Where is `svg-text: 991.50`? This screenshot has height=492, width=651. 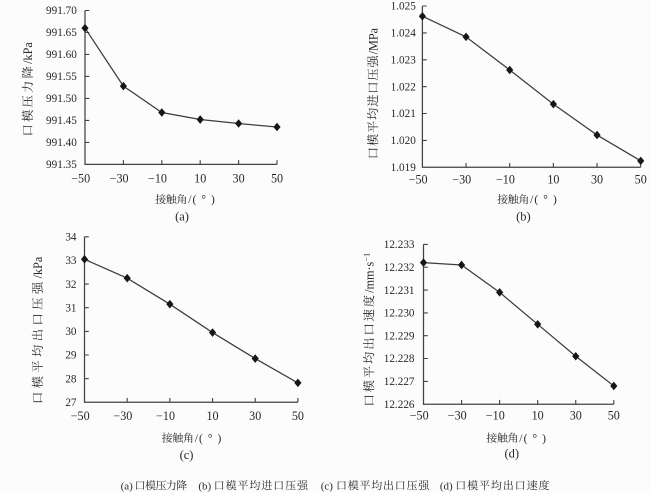 svg-text: 991.50 is located at coordinates (61, 99).